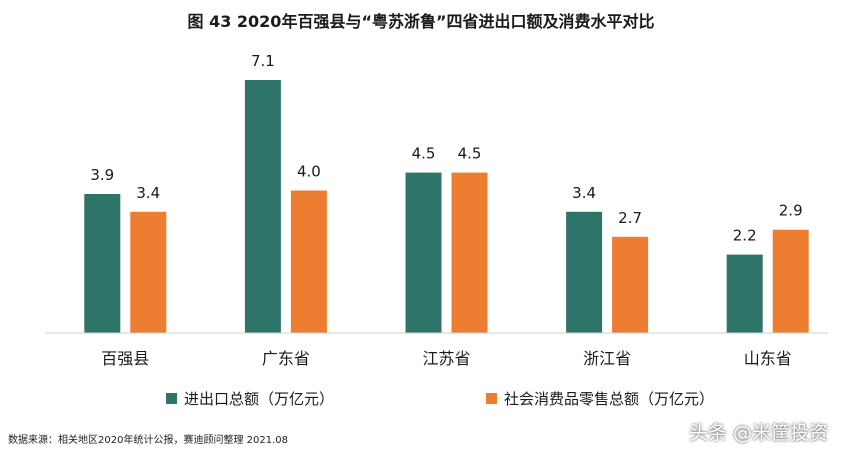 This screenshot has width=842, height=455. I want to click on x-tick-label-4: 山东省, so click(768, 358).